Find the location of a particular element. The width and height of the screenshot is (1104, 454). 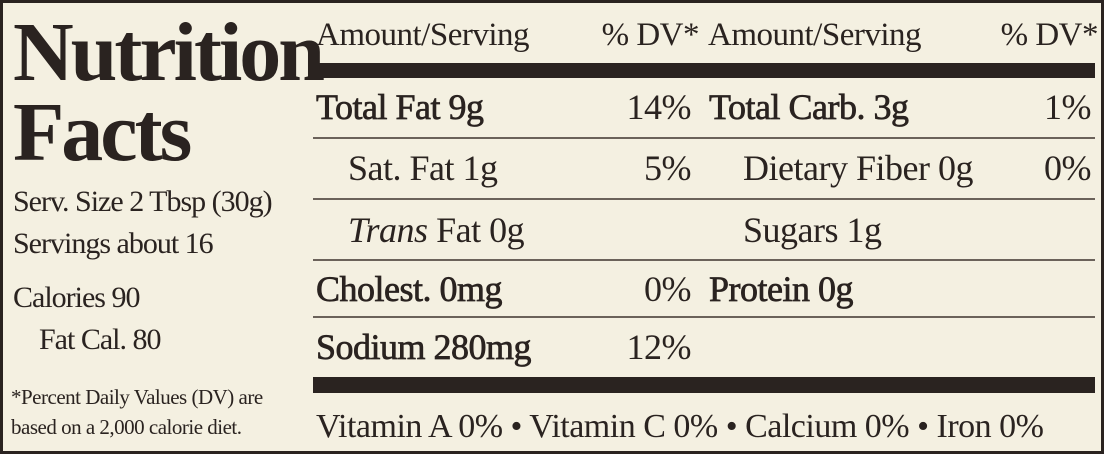

daily-value: 12% is located at coordinates (659, 347).